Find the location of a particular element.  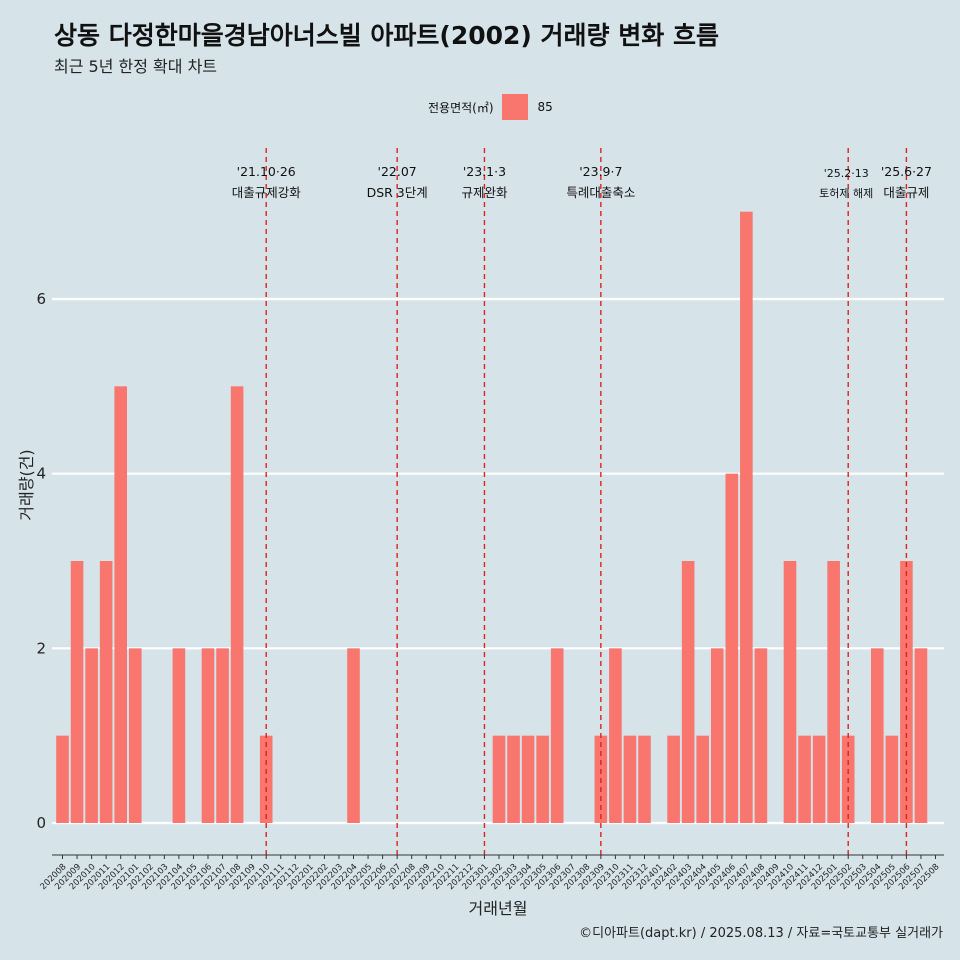

y-tick-label: 4 is located at coordinates (41, 474).